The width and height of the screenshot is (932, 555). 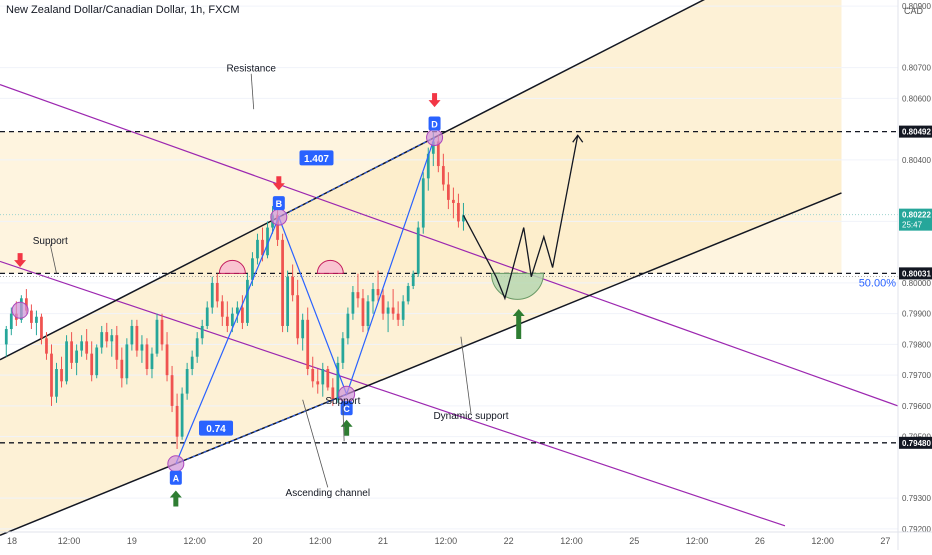 I want to click on point-label-B: B, so click(x=279, y=204).